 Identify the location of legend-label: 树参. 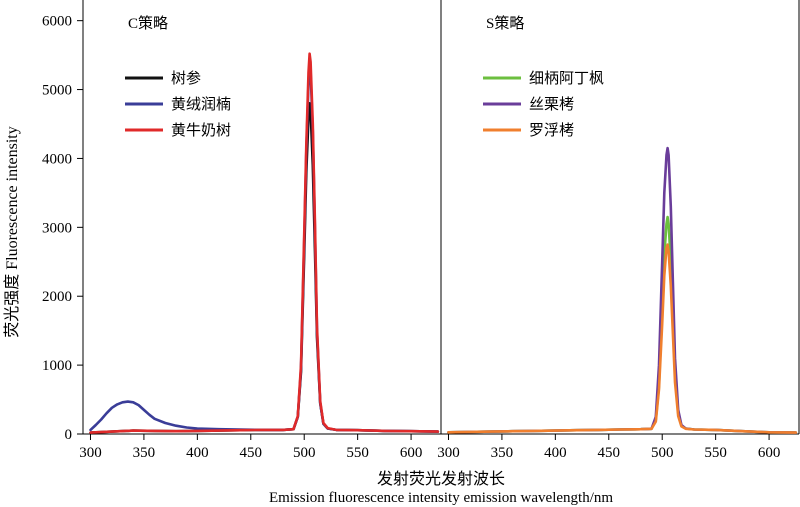
(186, 78).